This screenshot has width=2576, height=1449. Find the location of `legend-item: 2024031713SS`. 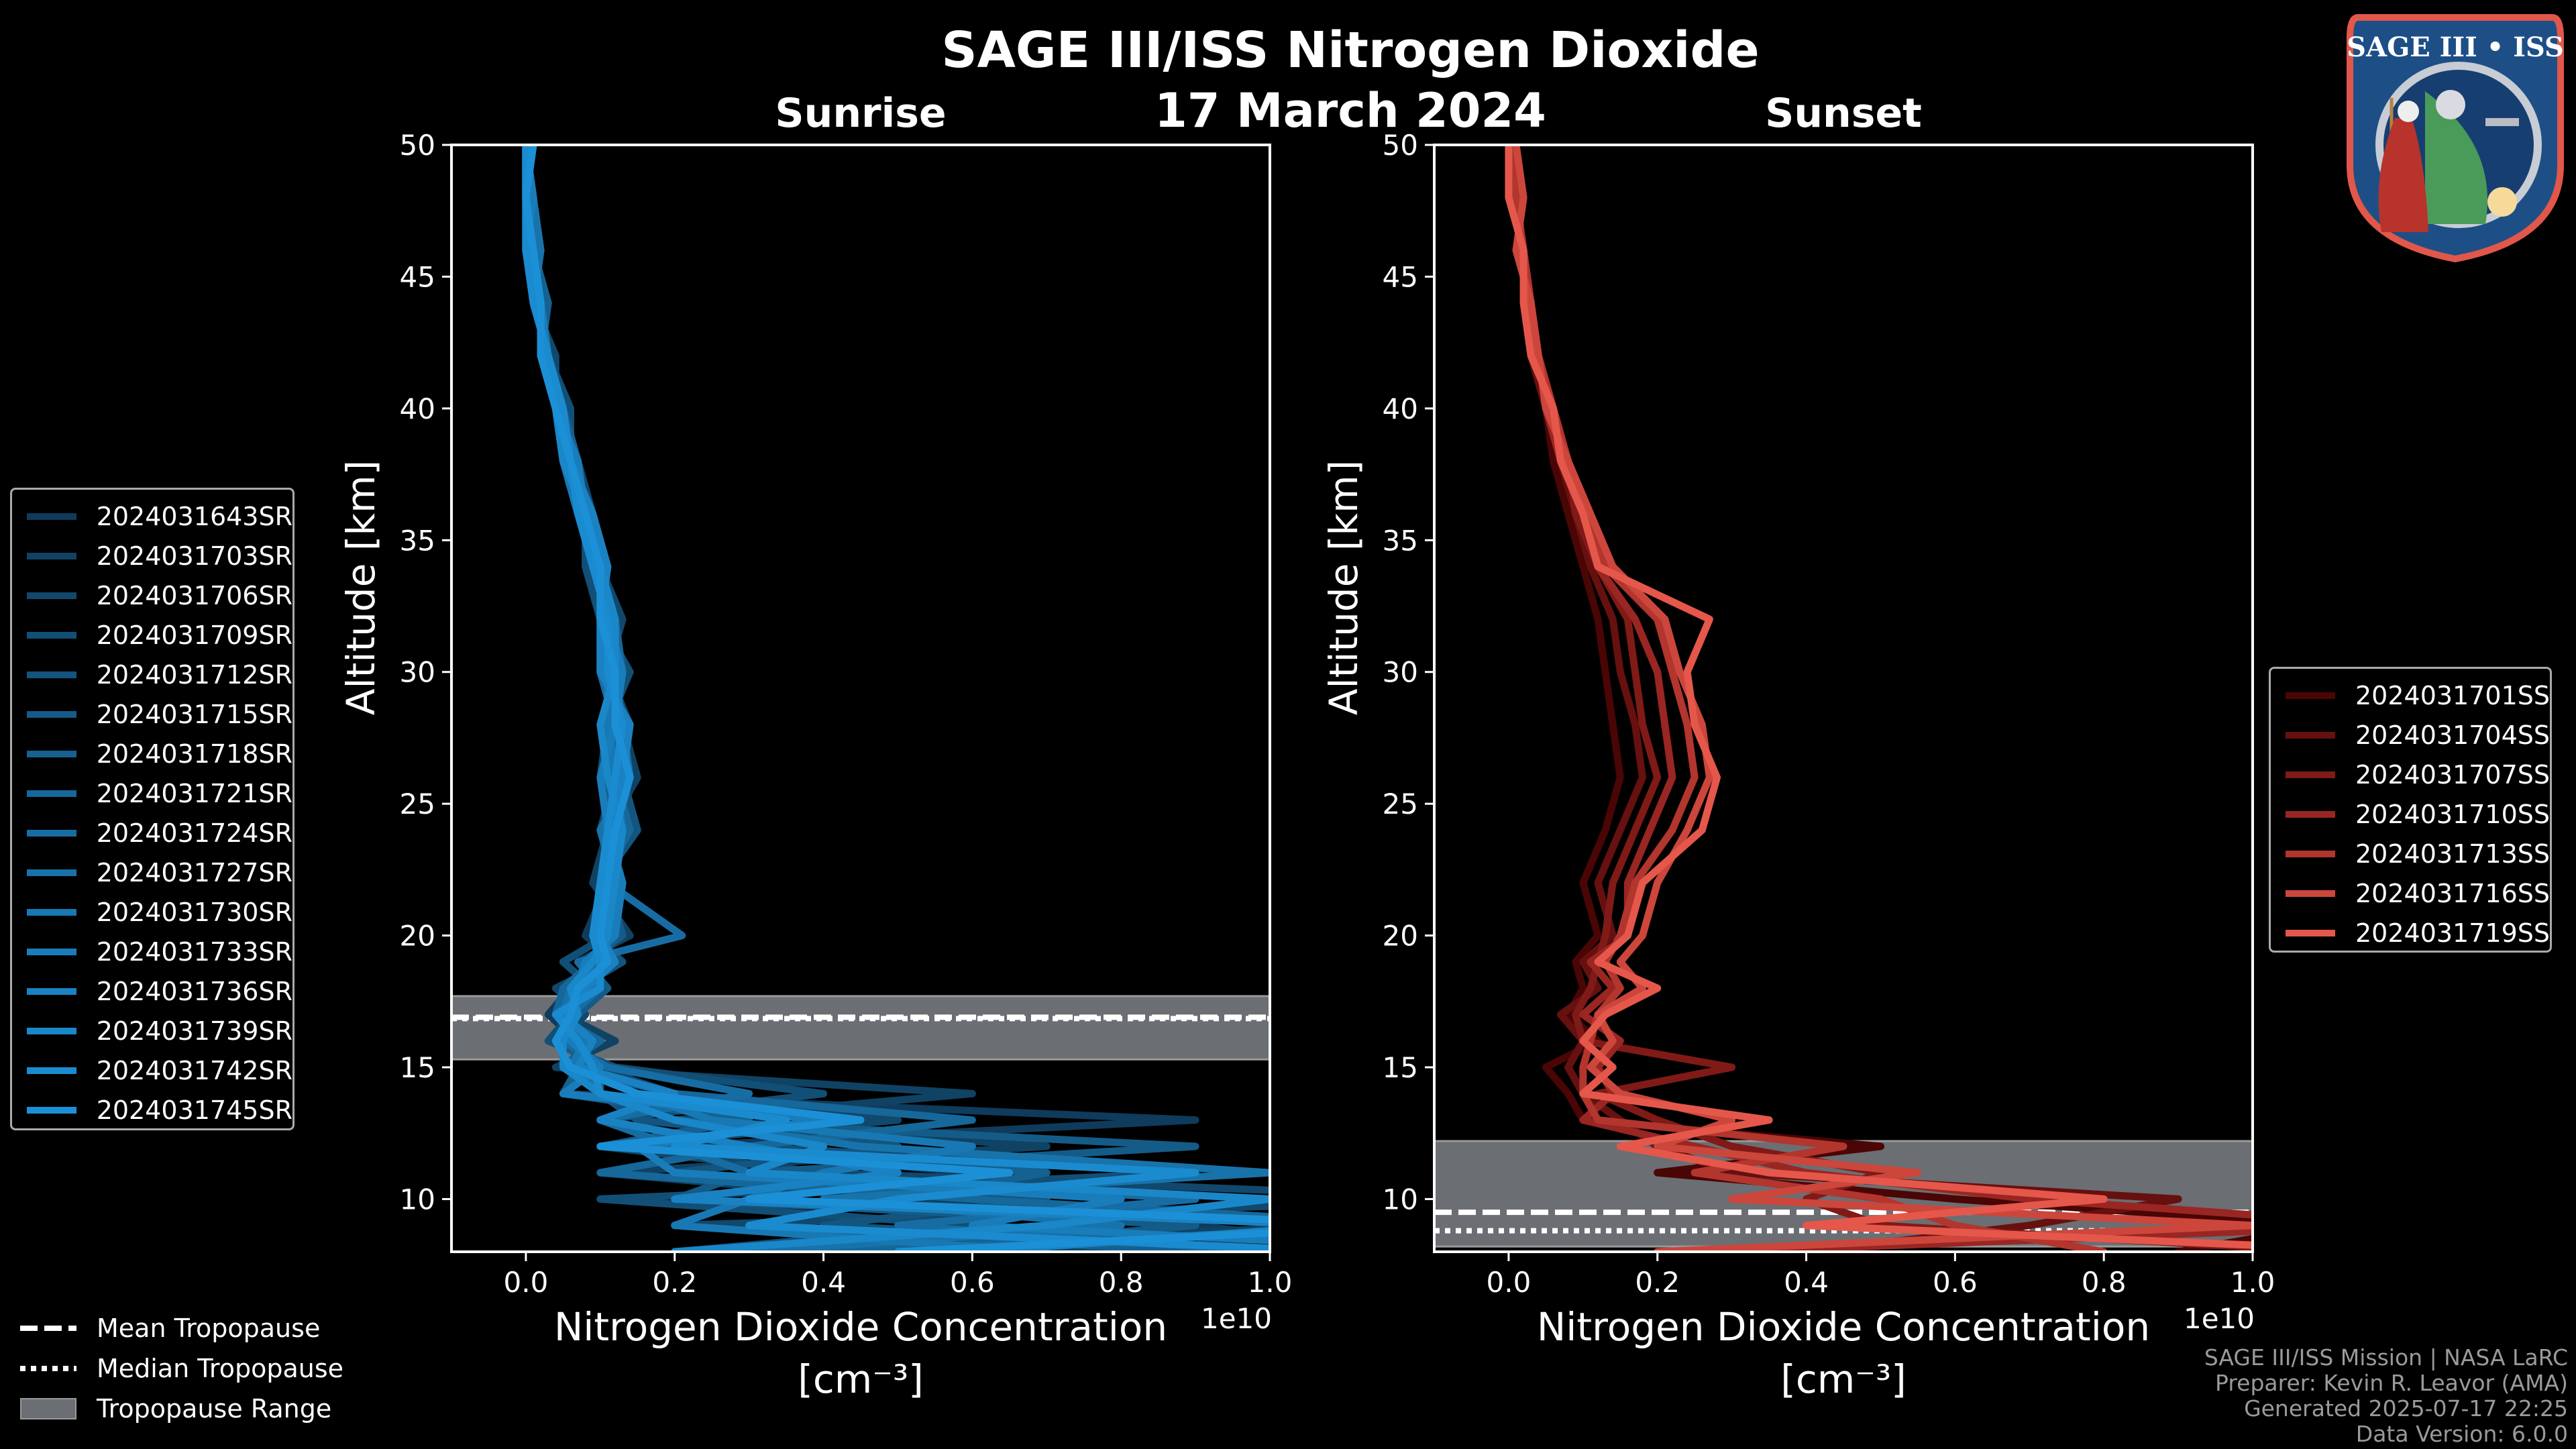

legend-item: 2024031713SS is located at coordinates (2410, 853).